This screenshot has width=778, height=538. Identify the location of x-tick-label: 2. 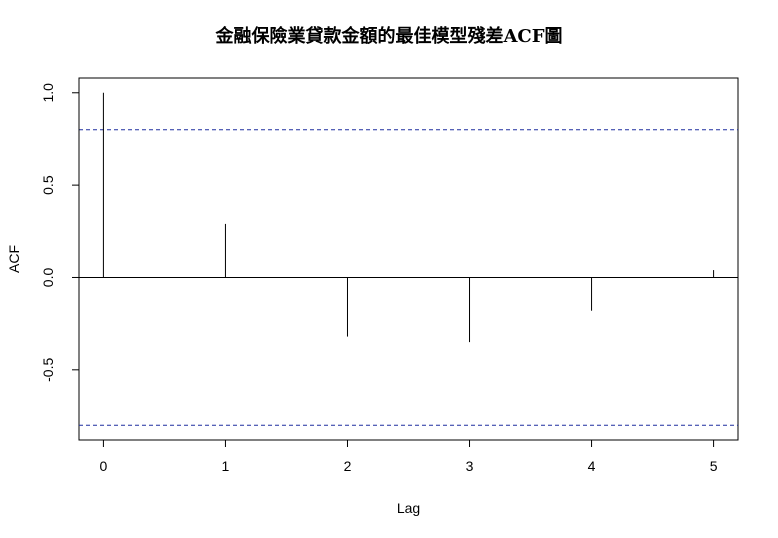
(348, 466).